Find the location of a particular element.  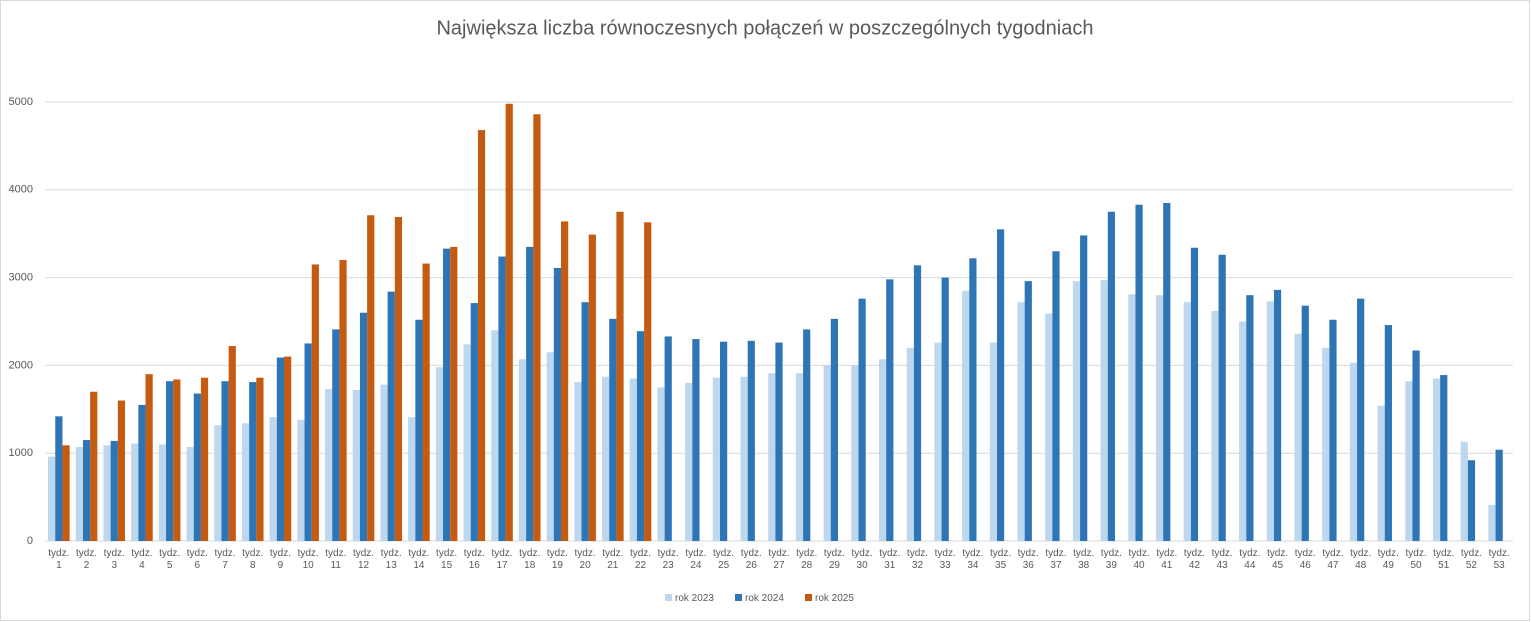

legend-label: rok 2024 is located at coordinates (764, 598).